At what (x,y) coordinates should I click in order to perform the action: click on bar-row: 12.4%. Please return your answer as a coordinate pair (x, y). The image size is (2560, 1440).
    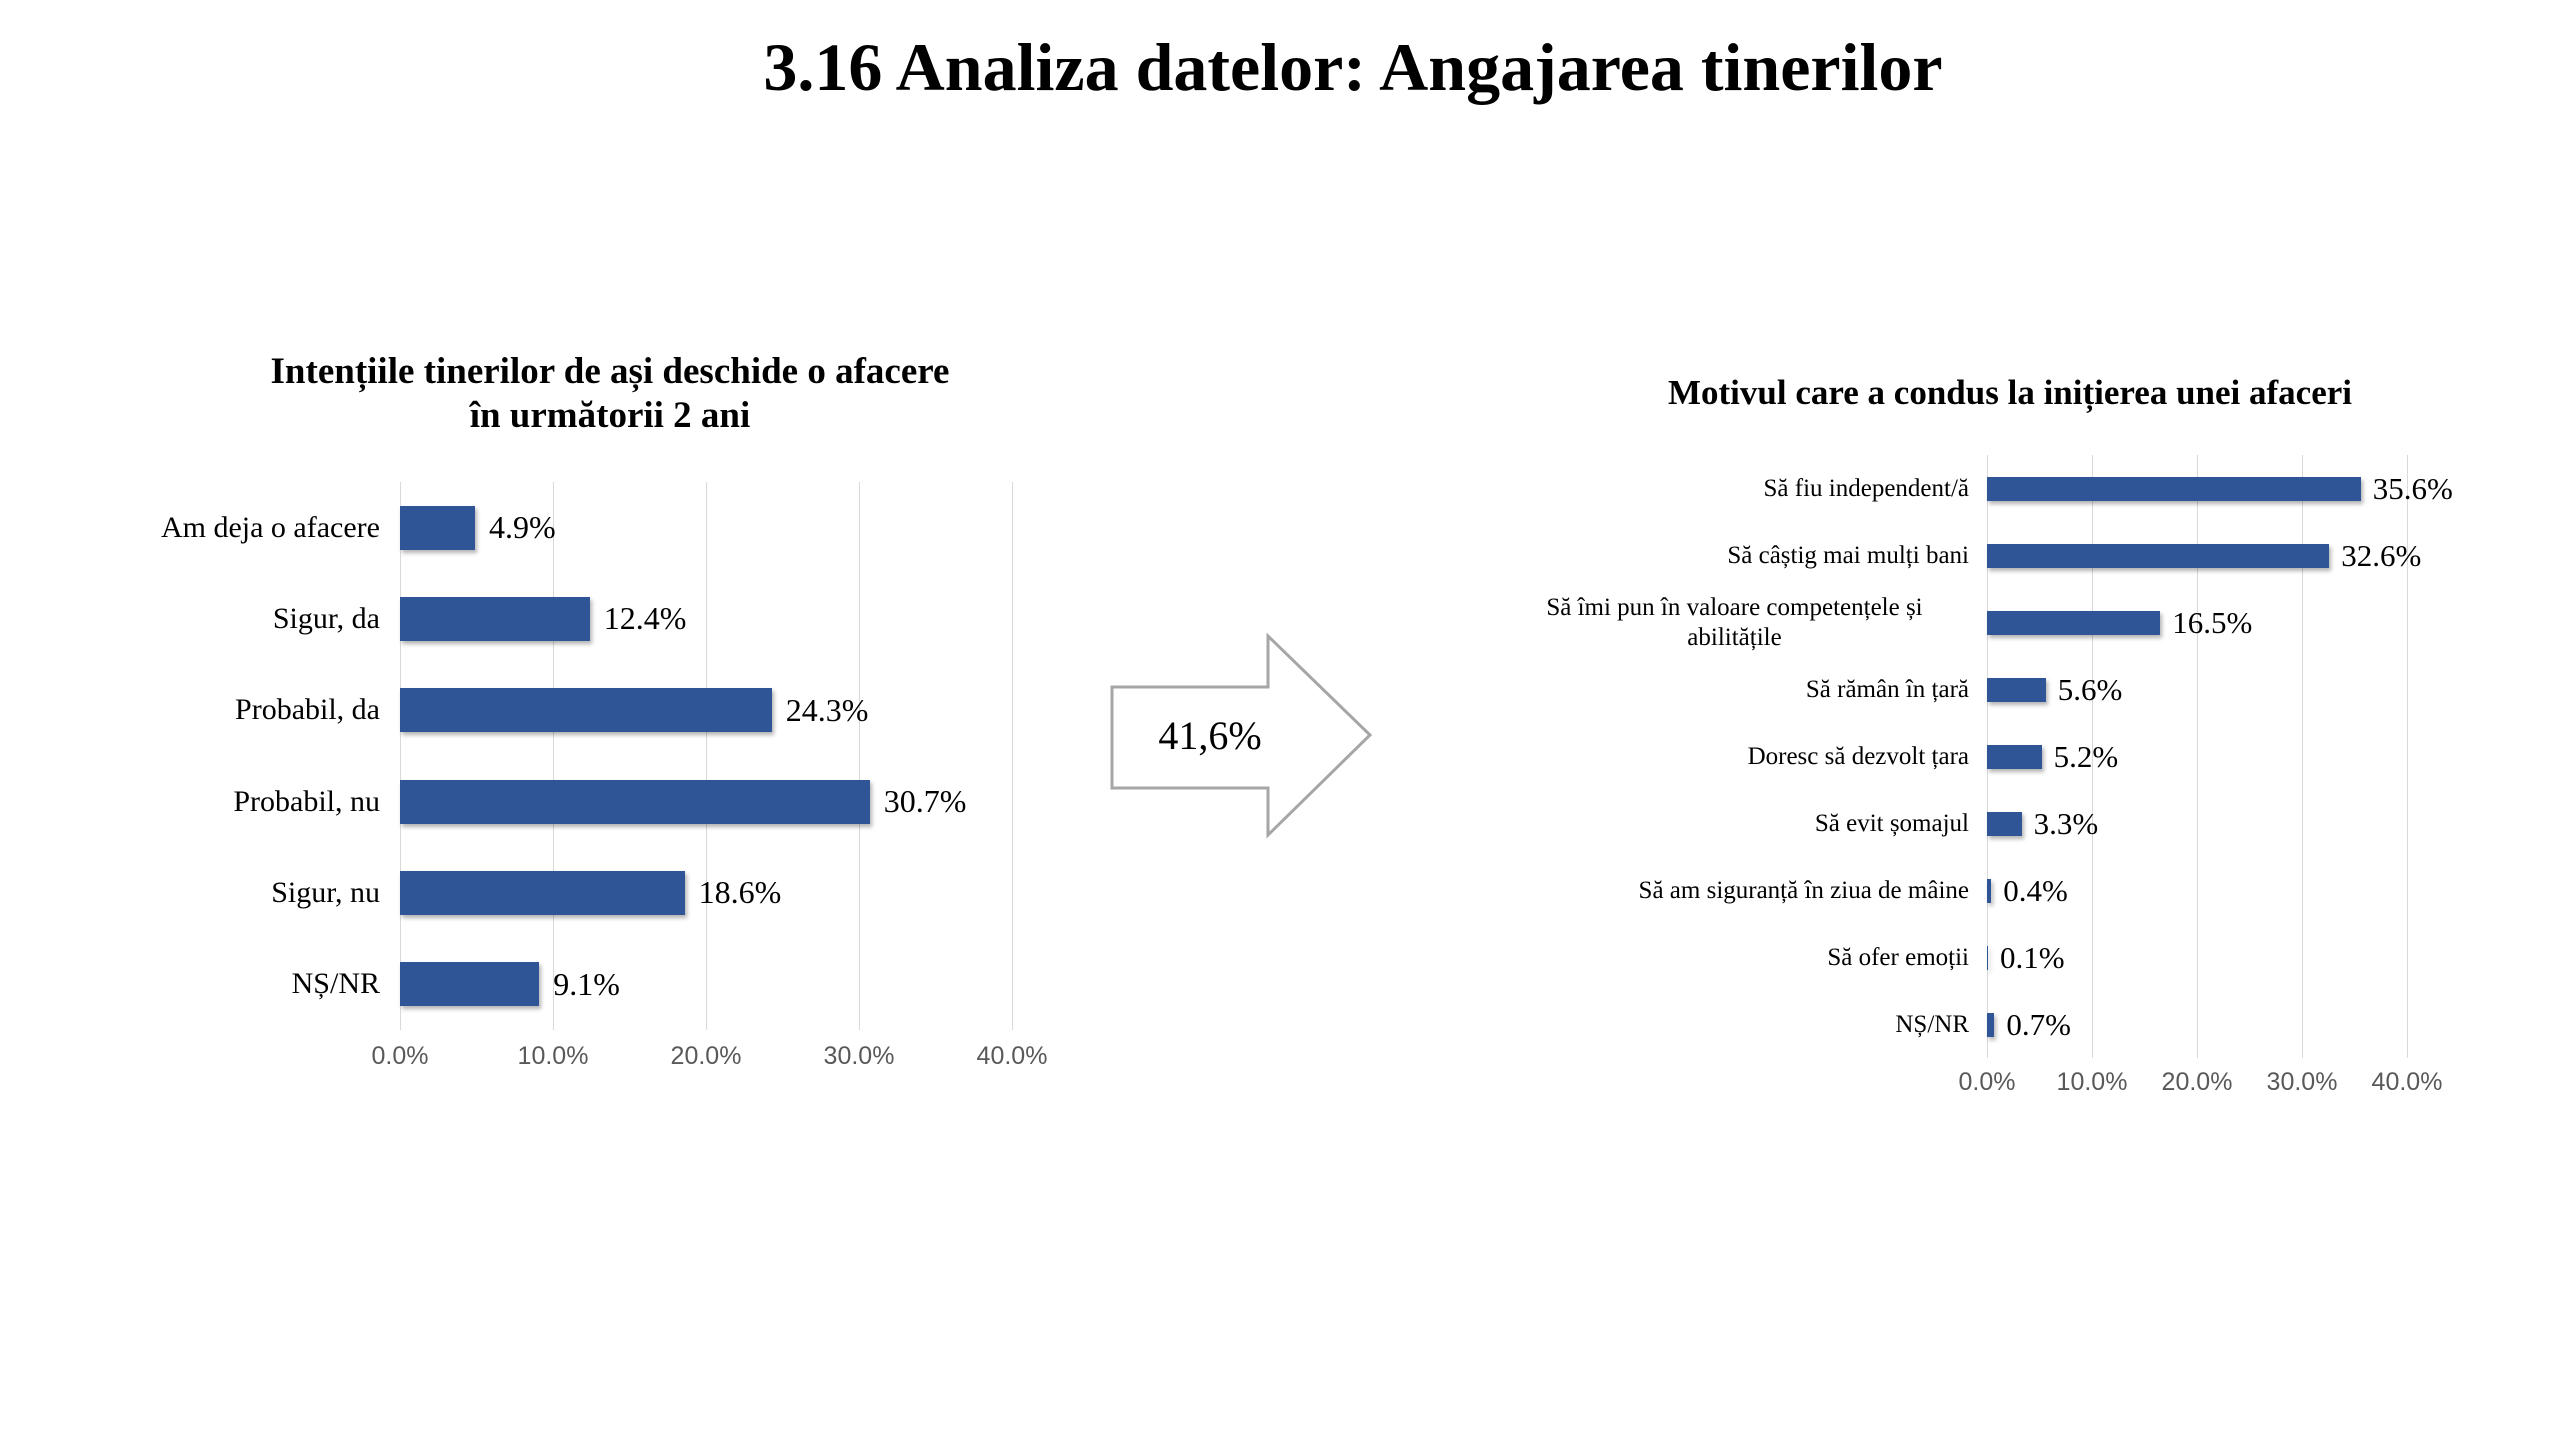
    Looking at the image, I should click on (720, 618).